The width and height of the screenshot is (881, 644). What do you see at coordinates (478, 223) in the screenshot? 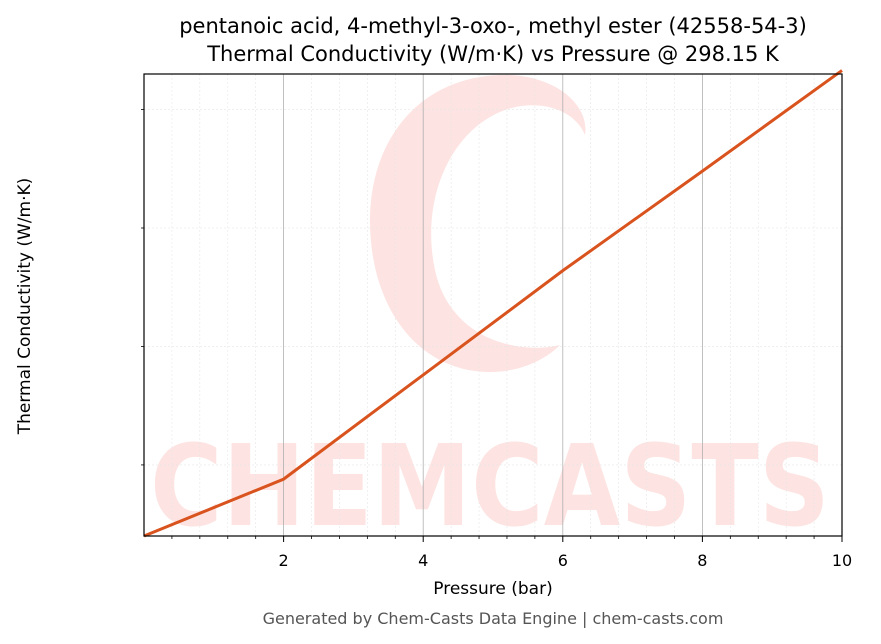
I see `watermark-logo-icon` at bounding box center [478, 223].